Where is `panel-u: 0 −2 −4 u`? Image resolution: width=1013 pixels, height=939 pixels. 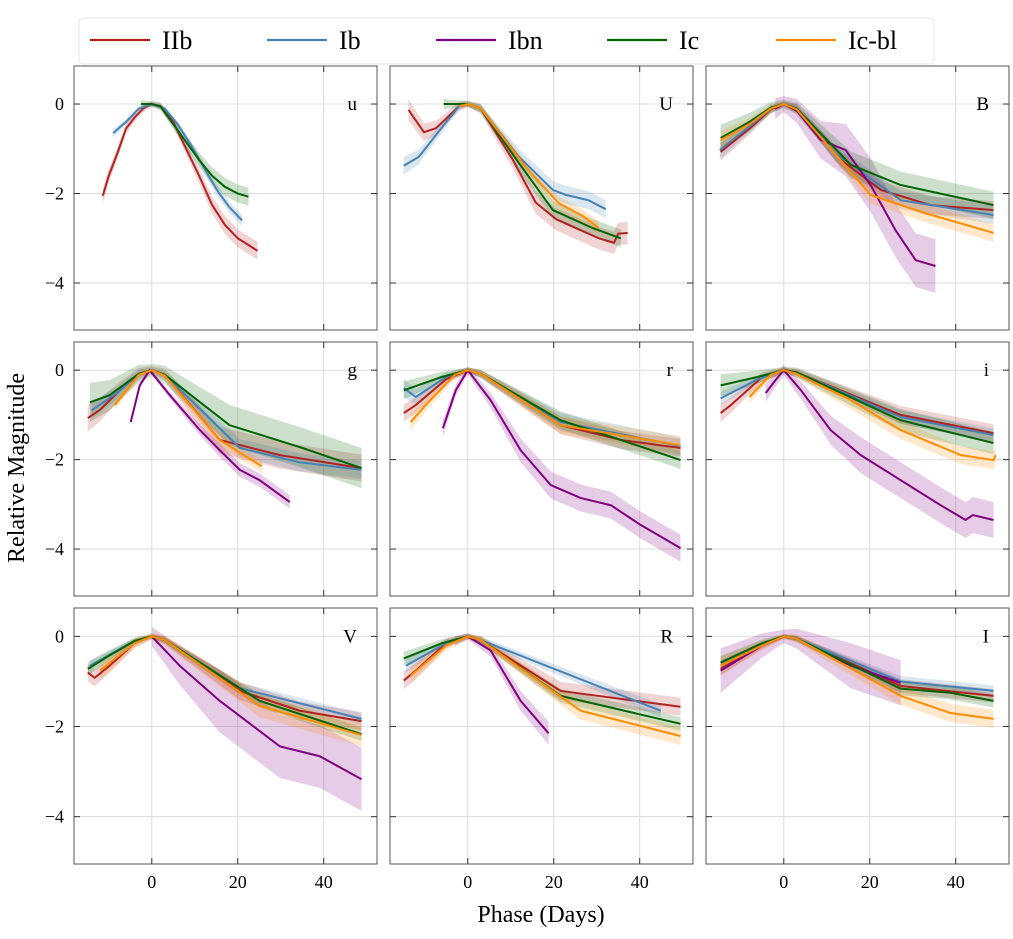 panel-u: 0 −2 −4 u is located at coordinates (211, 198).